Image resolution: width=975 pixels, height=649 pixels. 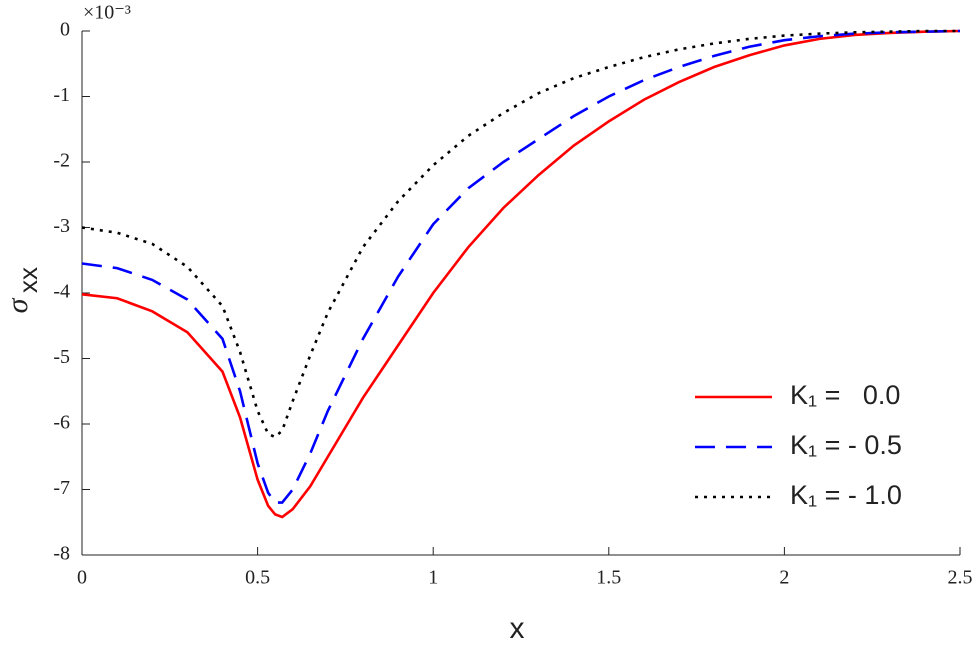 What do you see at coordinates (845, 395) in the screenshot?
I see `legend-label: K₁ = 0.0` at bounding box center [845, 395].